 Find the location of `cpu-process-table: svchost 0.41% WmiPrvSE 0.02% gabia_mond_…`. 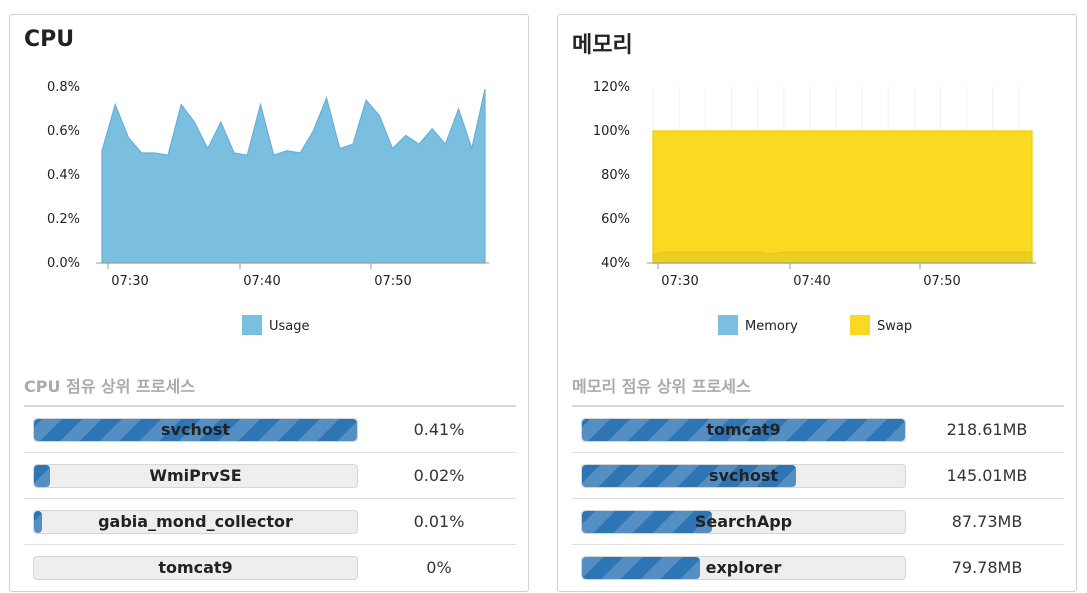

cpu-process-table: svchost 0.41% WmiPrvSE 0.02% gabia_mond_… is located at coordinates (270, 498).